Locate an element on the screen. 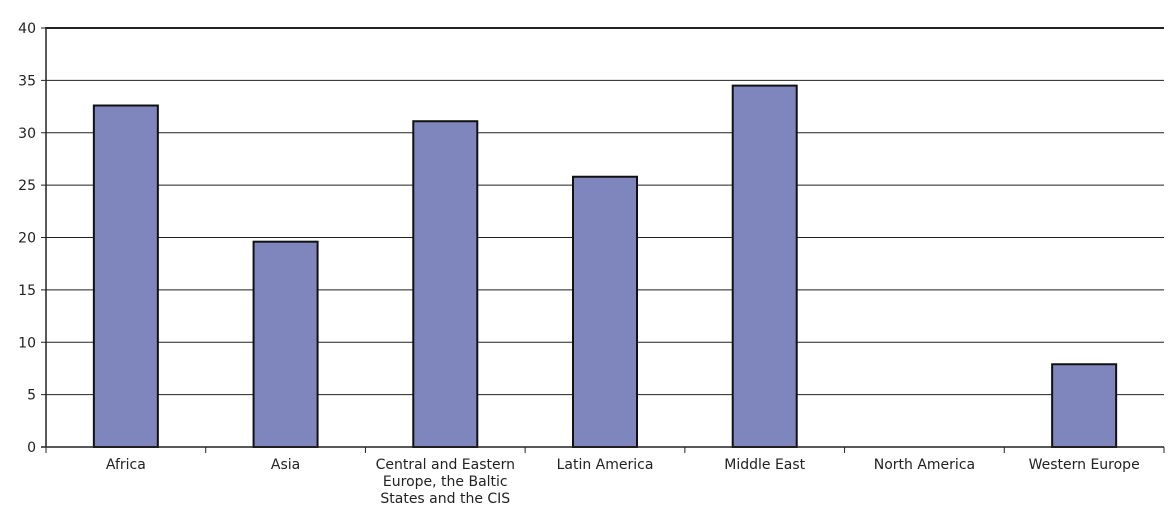 This screenshot has width=1170, height=514. x-tick-label: Asia is located at coordinates (285, 465).